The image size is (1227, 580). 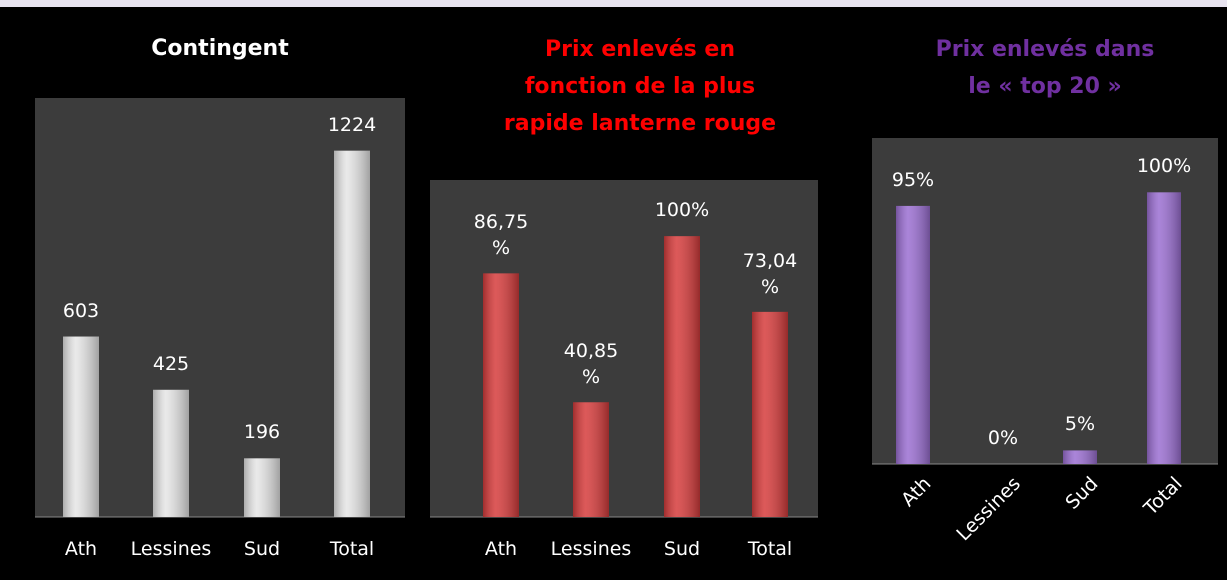 What do you see at coordinates (81, 310) in the screenshot?
I see `data-label: 603` at bounding box center [81, 310].